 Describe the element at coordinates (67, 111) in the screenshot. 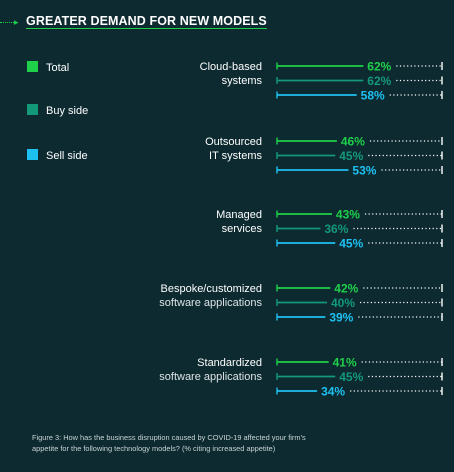

I see `legend-label: Buy side` at that location.